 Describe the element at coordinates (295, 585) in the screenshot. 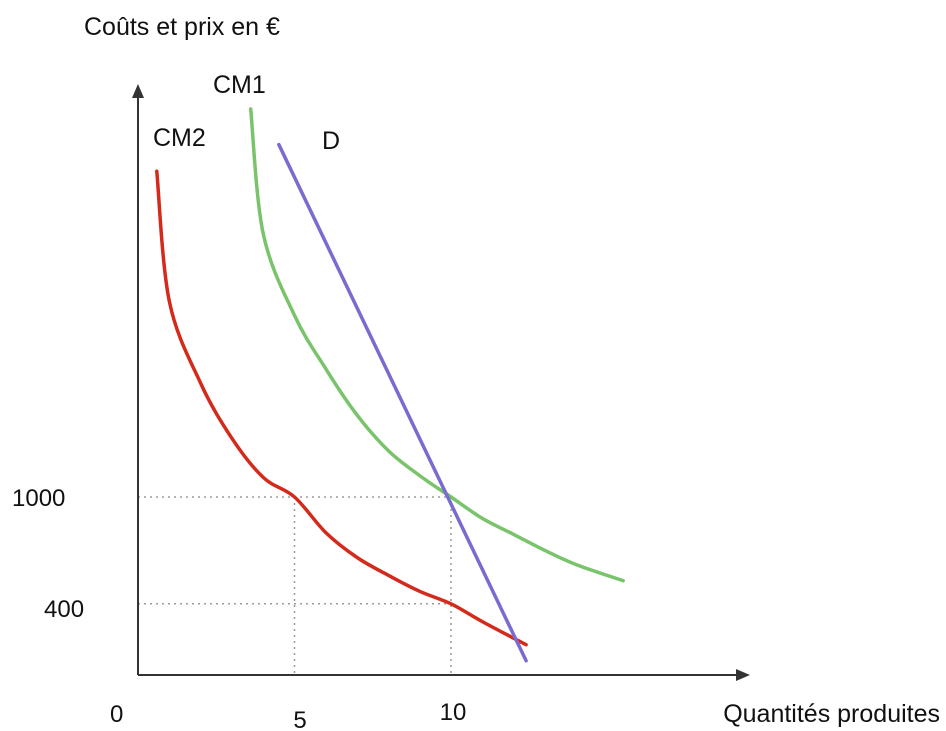

I see `reference-lines` at that location.